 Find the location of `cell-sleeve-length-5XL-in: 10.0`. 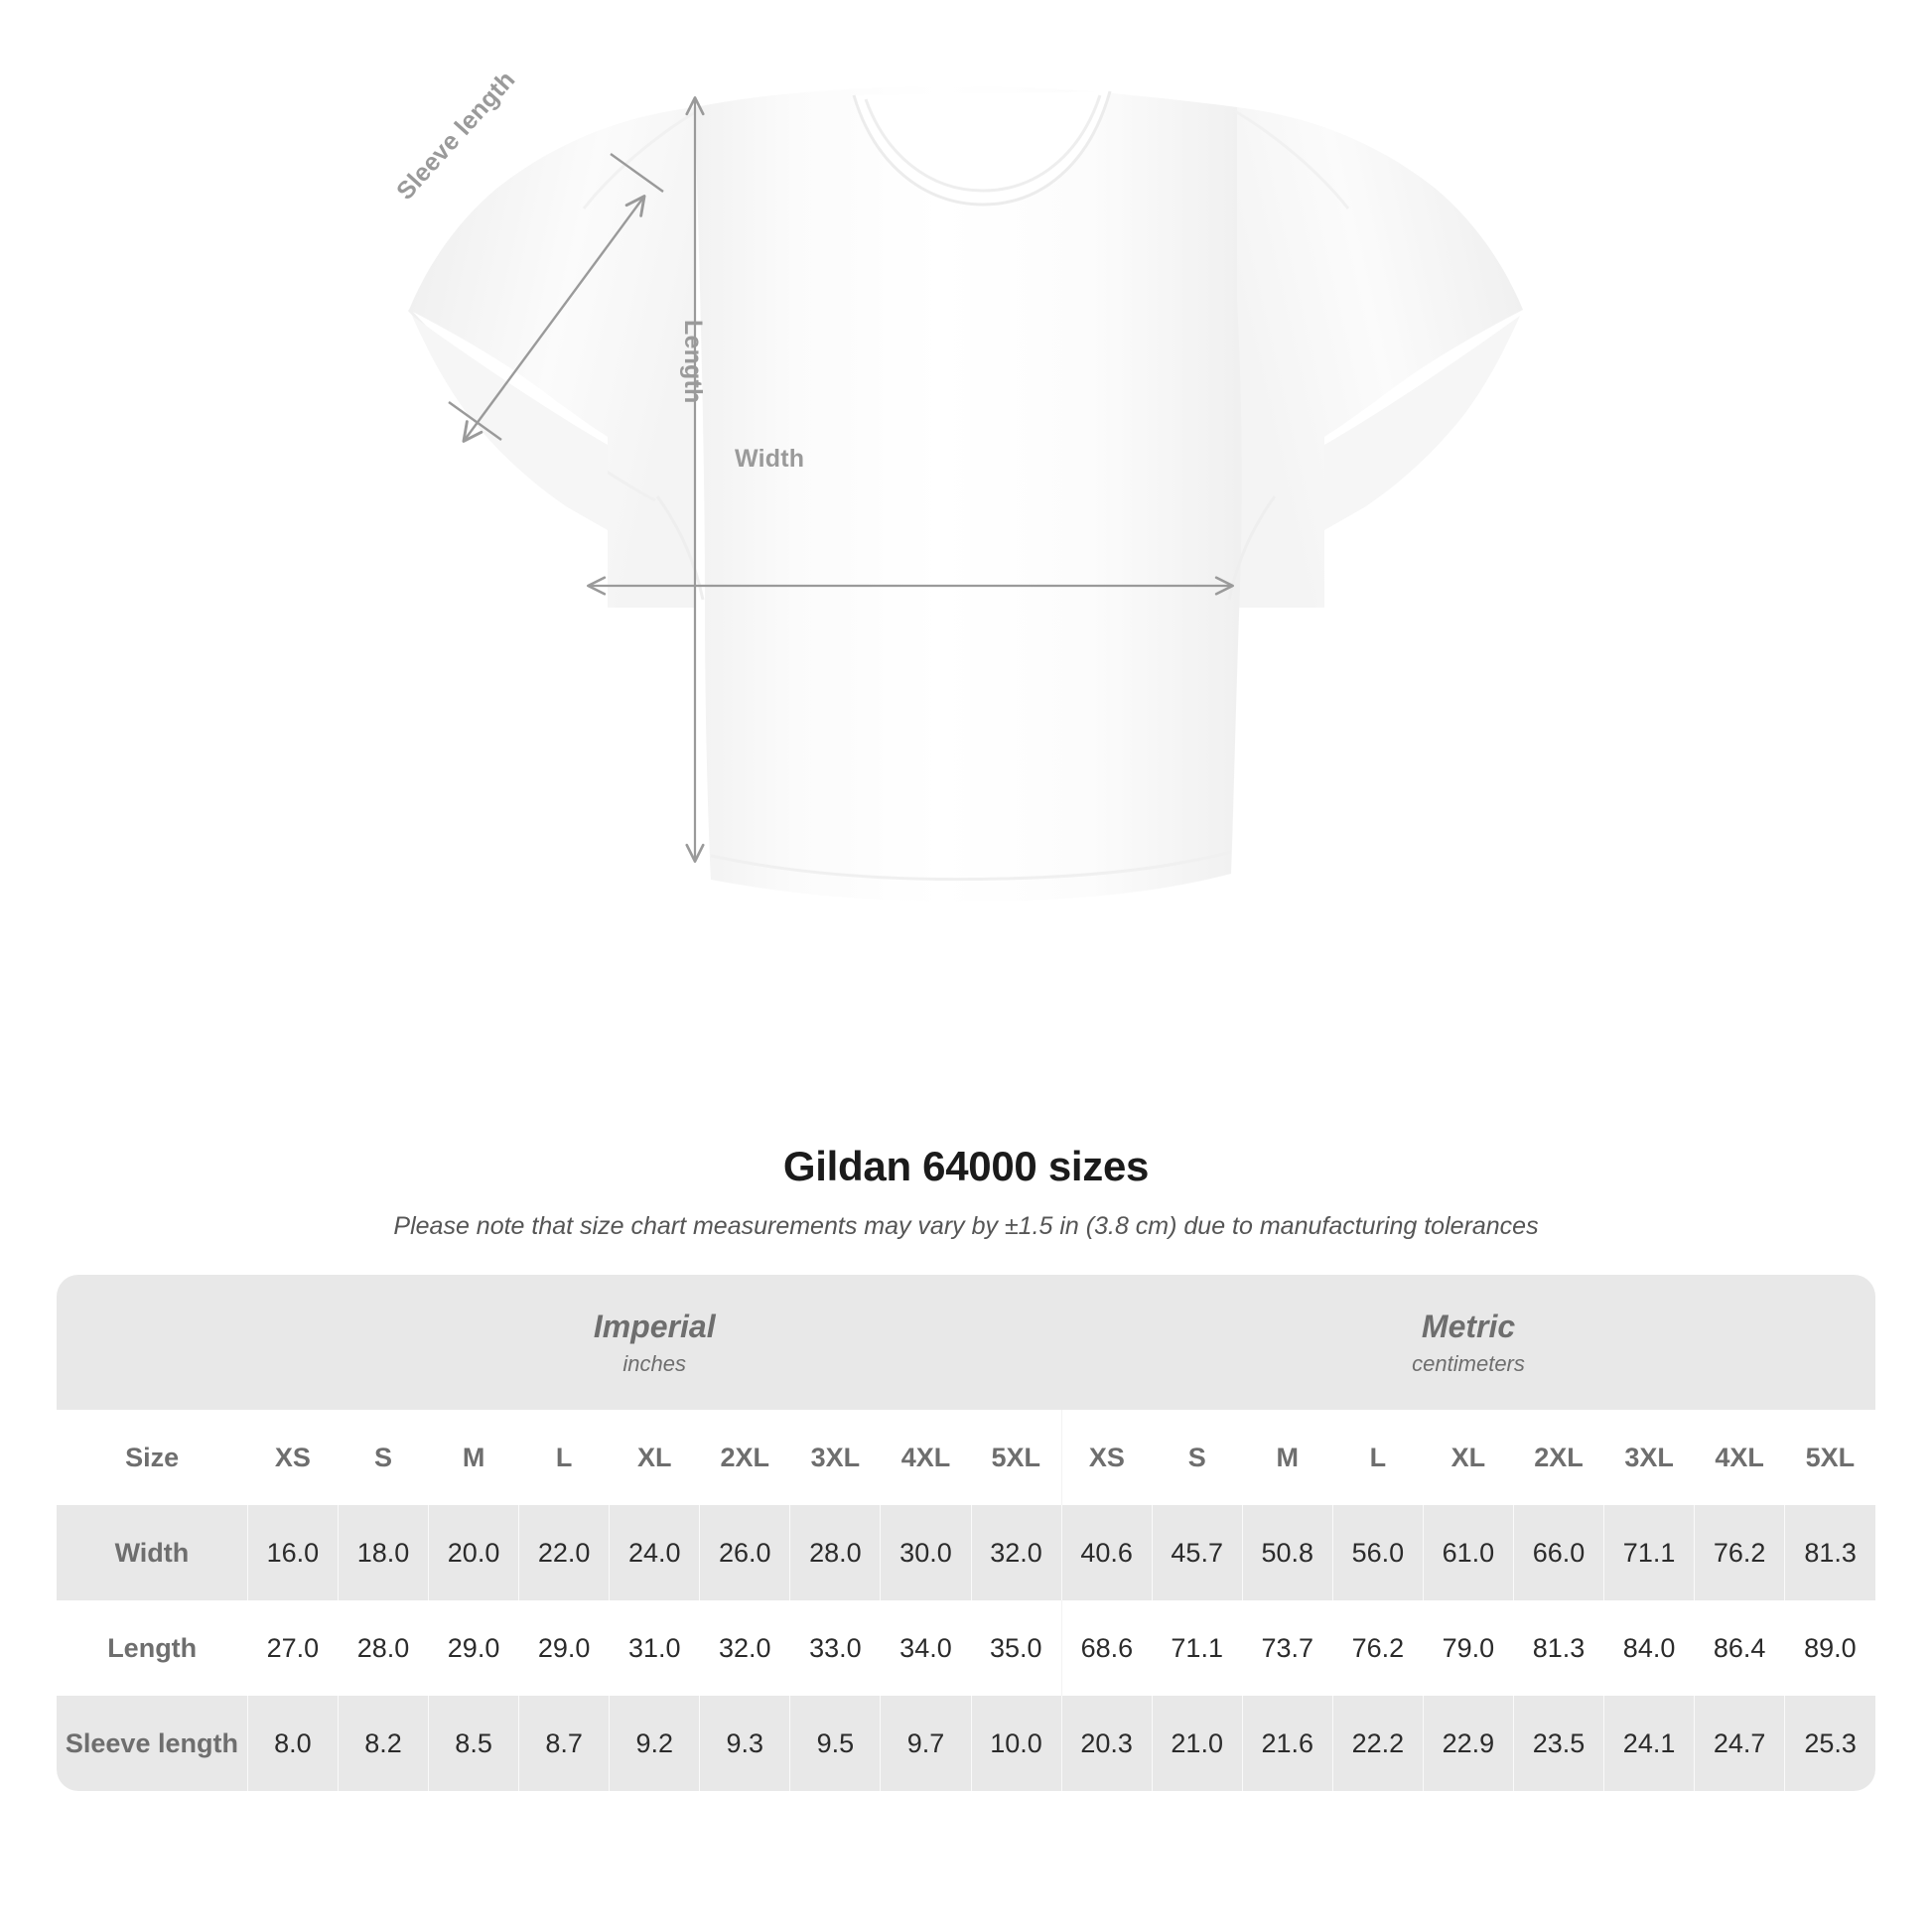

cell-sleeve-length-5XL-in: 10.0 is located at coordinates (1016, 1743).